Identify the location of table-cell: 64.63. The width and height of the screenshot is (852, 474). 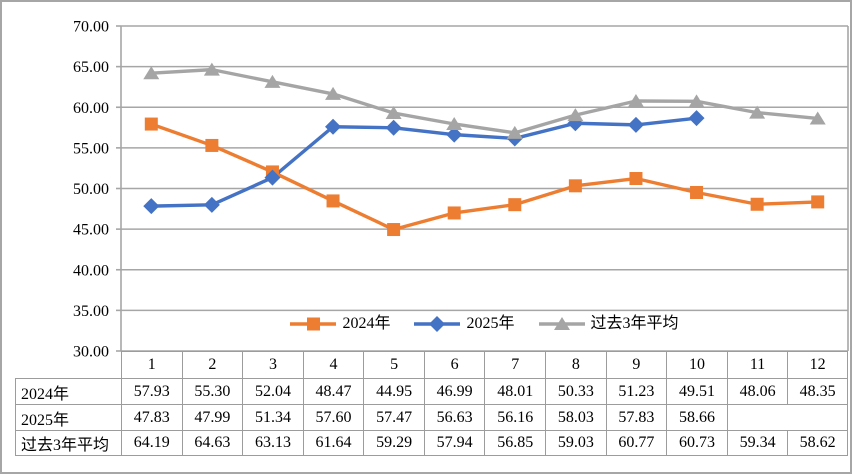
(212, 443).